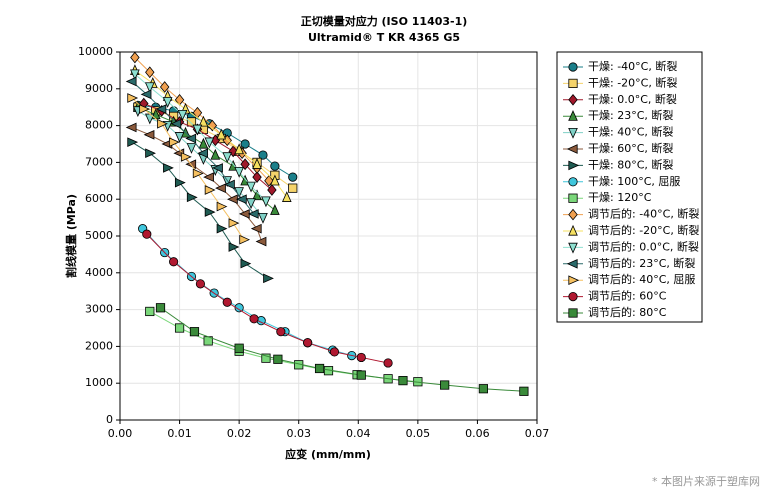 The height and width of the screenshot is (504, 769). I want to click on legend-label: 调节后的: 0.0°C, 断裂, so click(643, 246).